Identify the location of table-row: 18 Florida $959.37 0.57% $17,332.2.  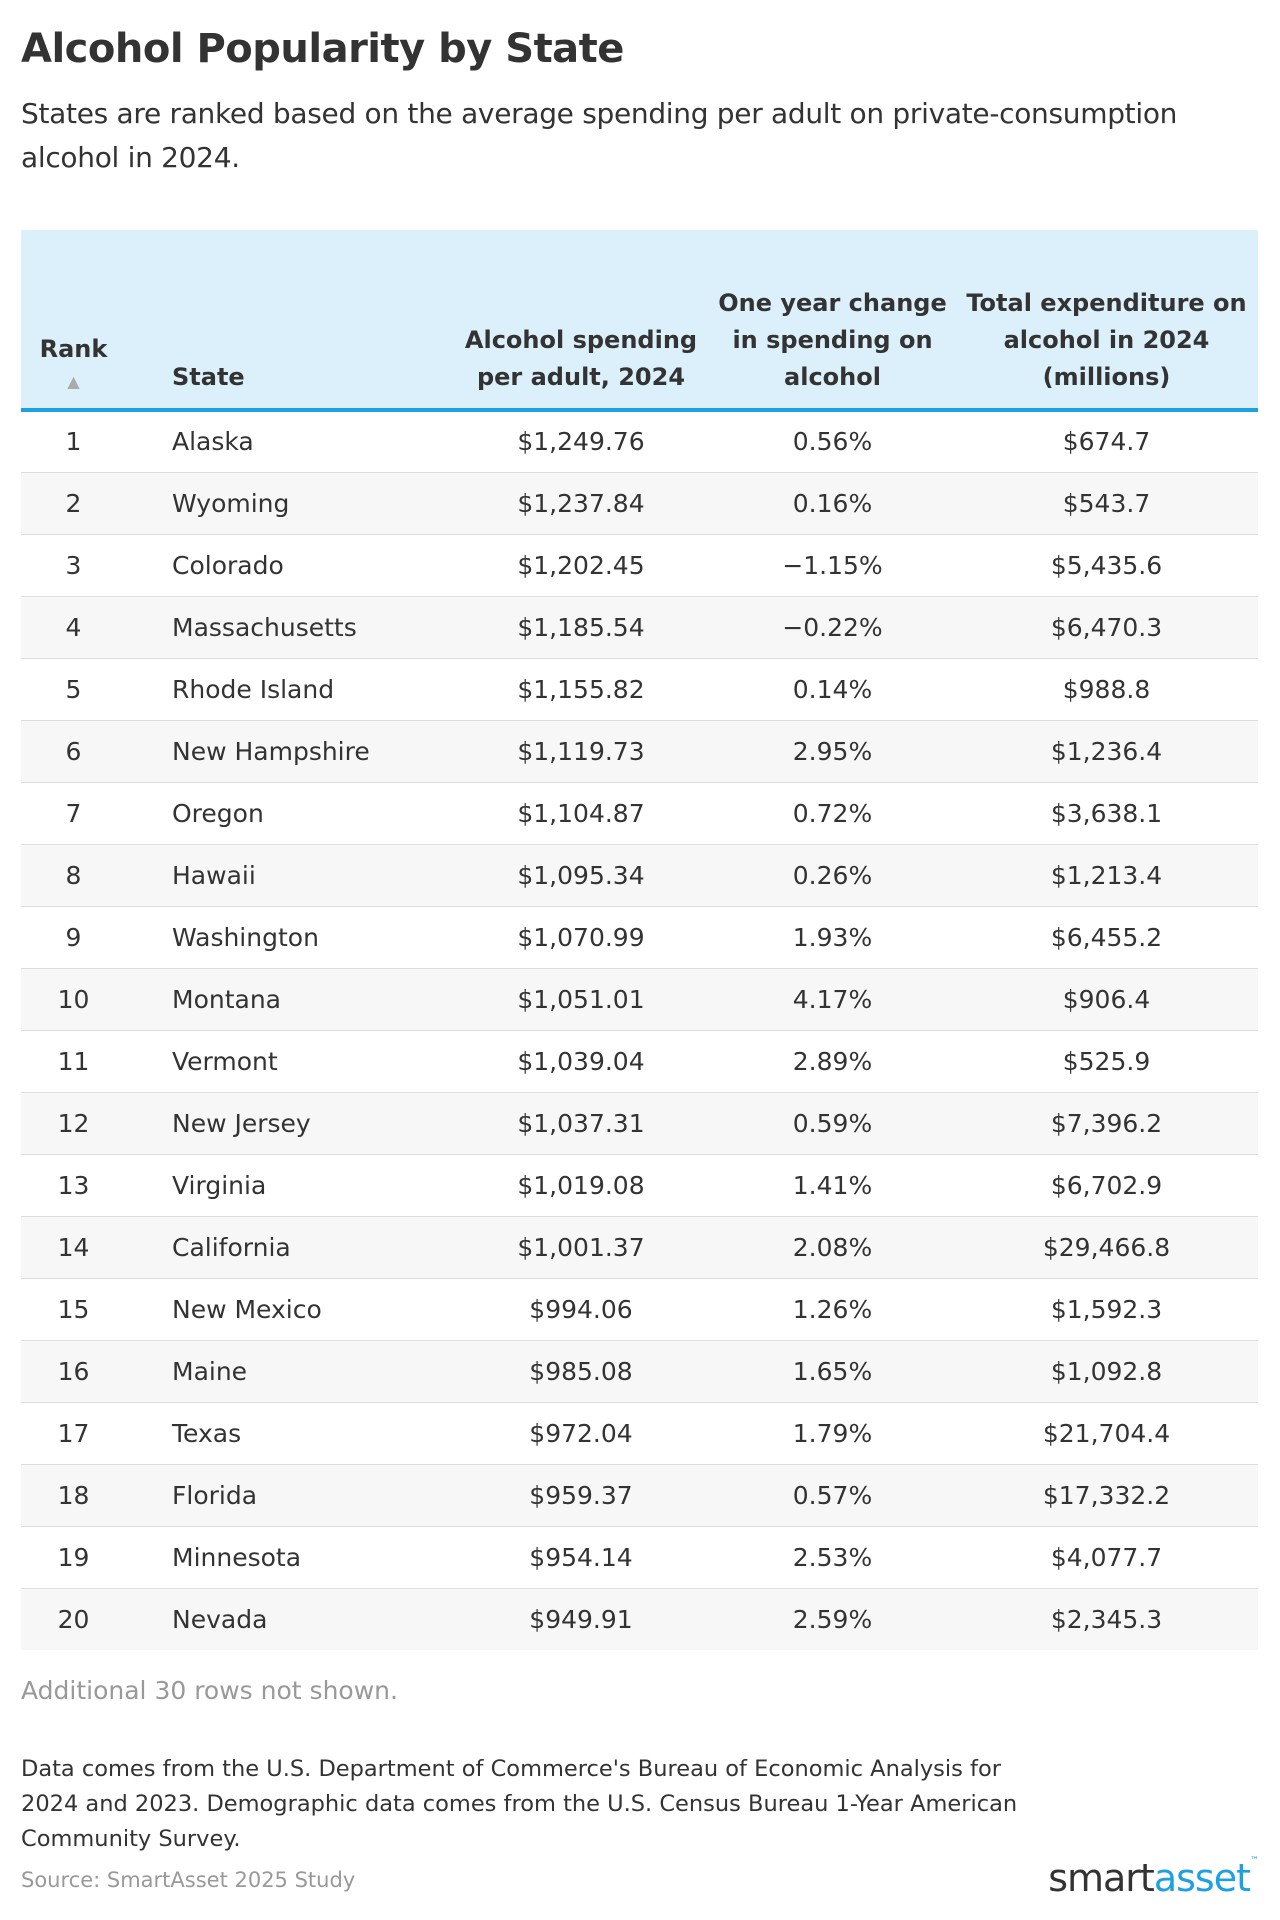
(639, 1495).